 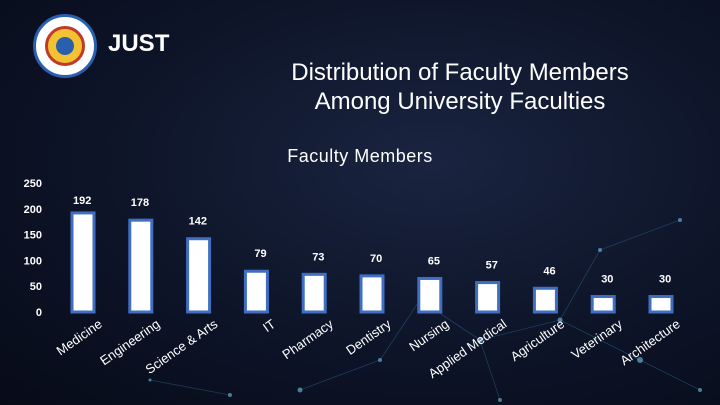 I want to click on brand-name: JUST, so click(x=139, y=43).